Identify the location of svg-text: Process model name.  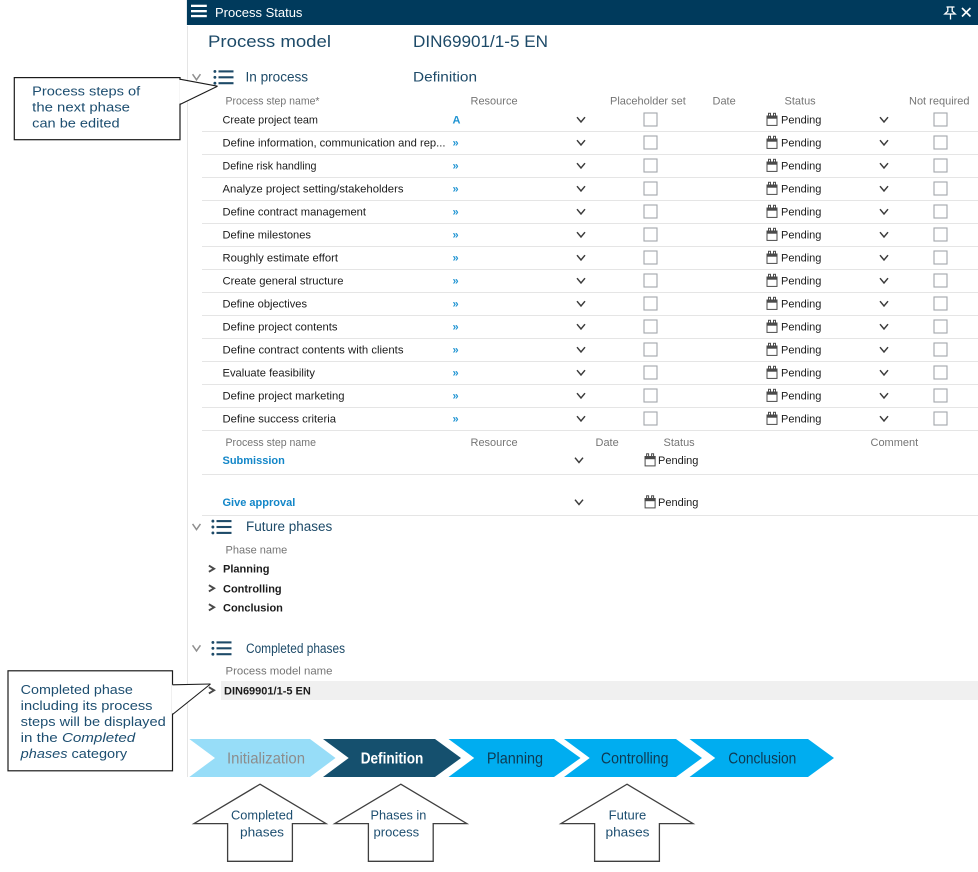
(279, 671).